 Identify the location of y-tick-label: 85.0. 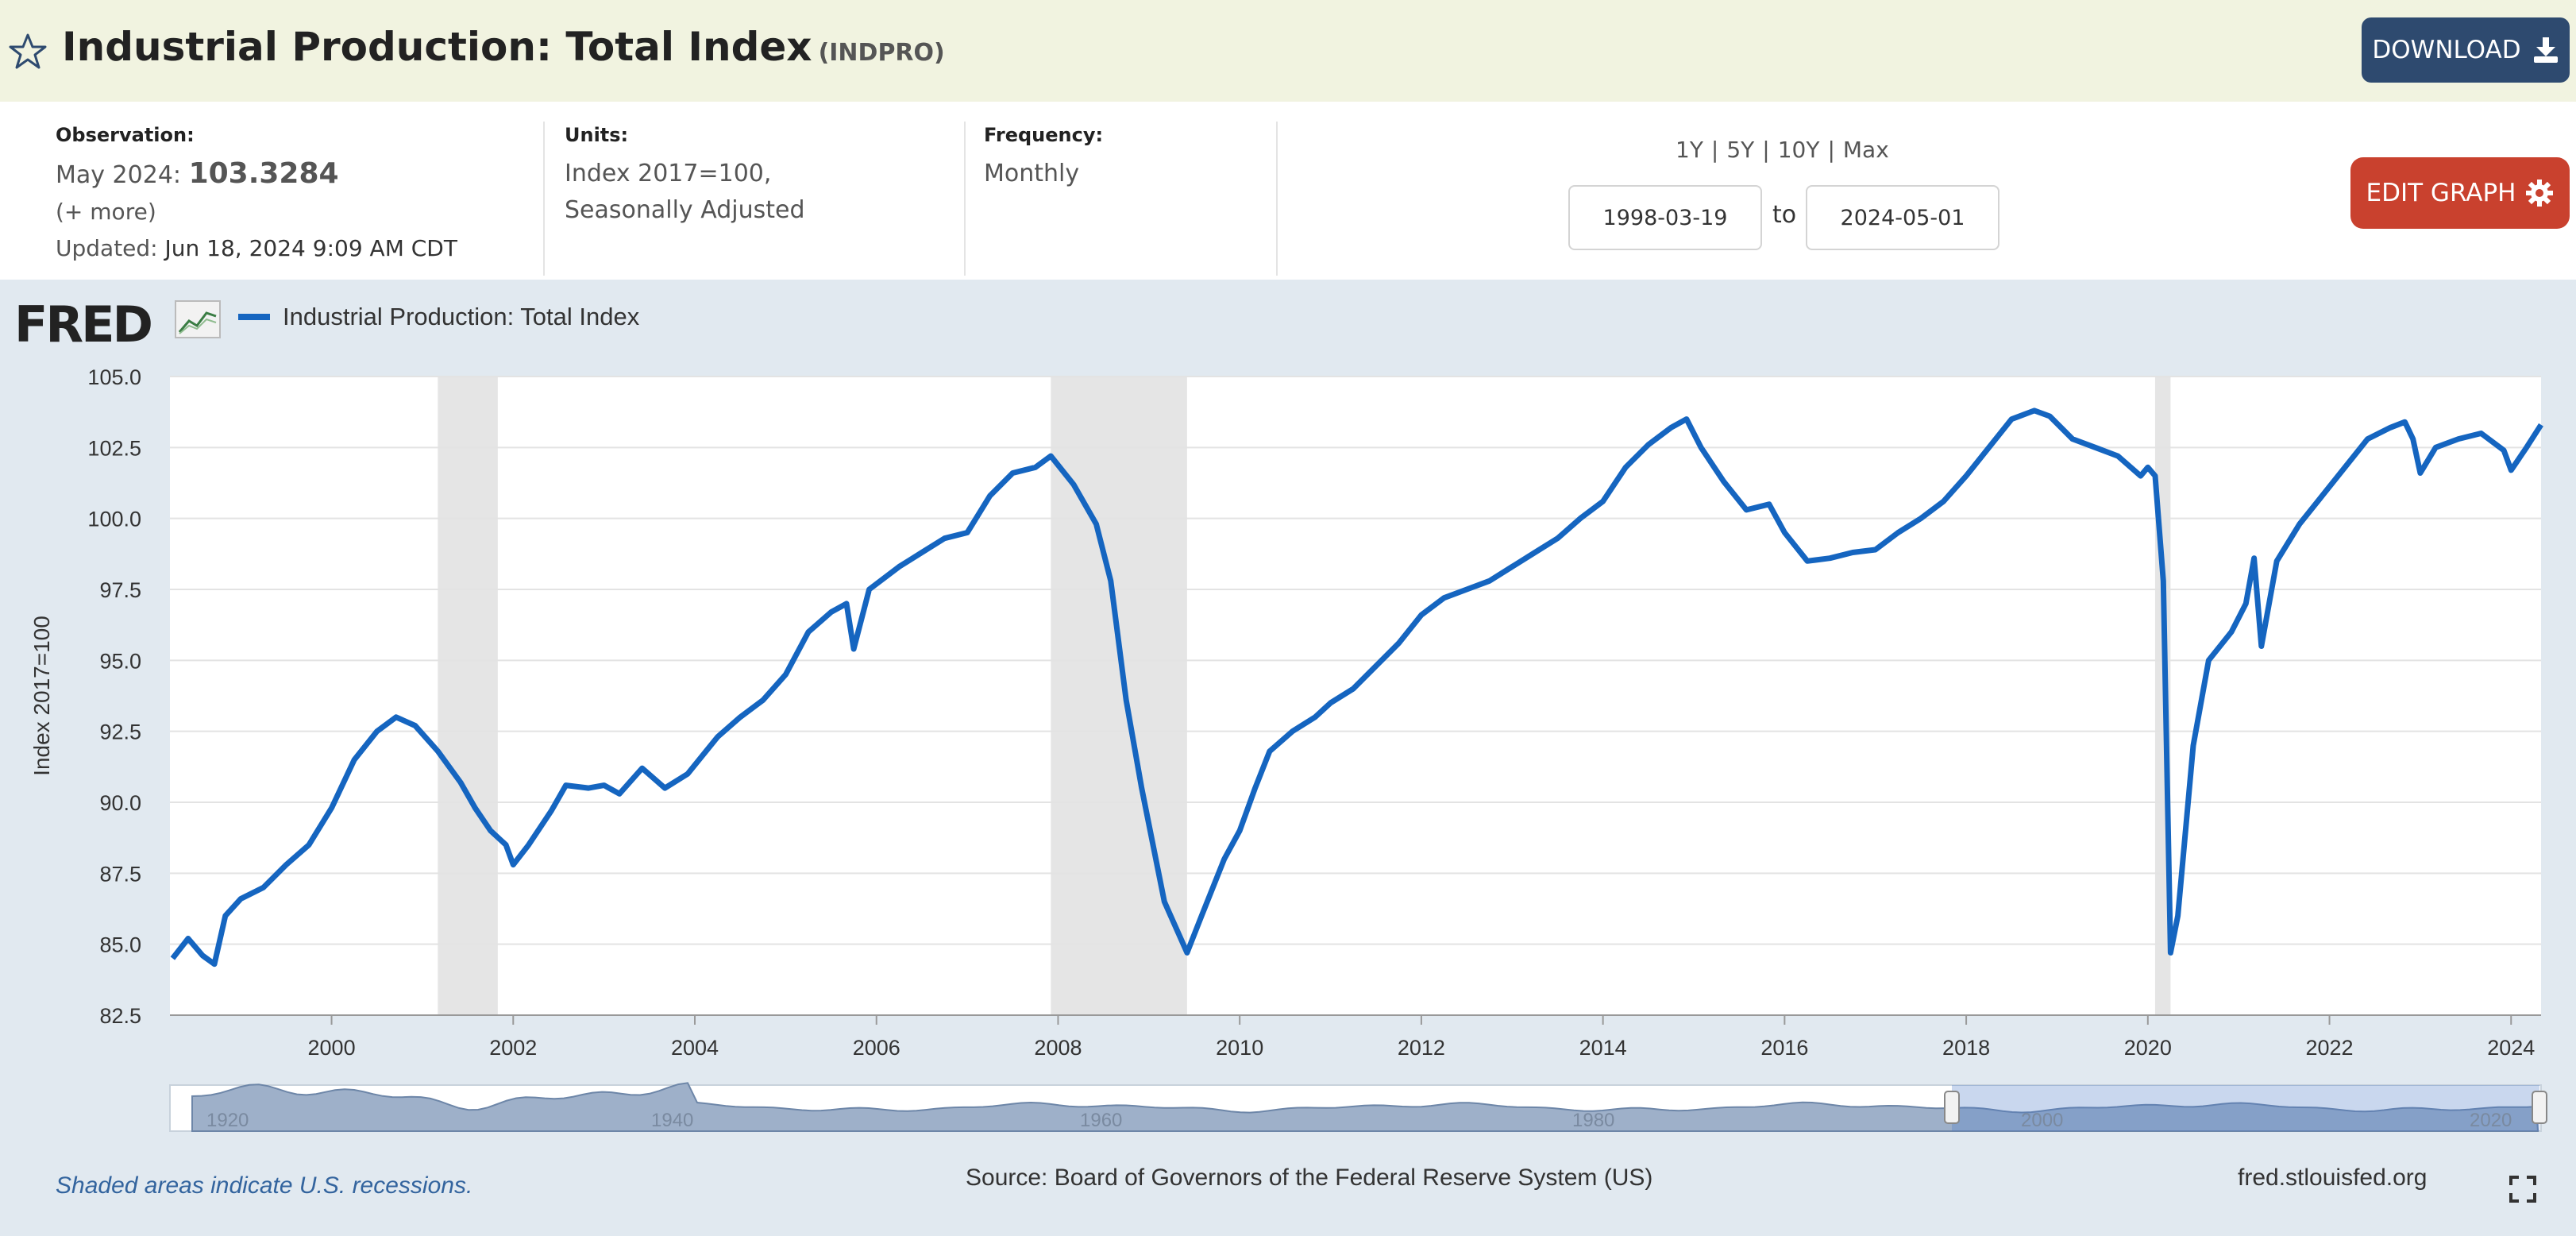
(120, 945).